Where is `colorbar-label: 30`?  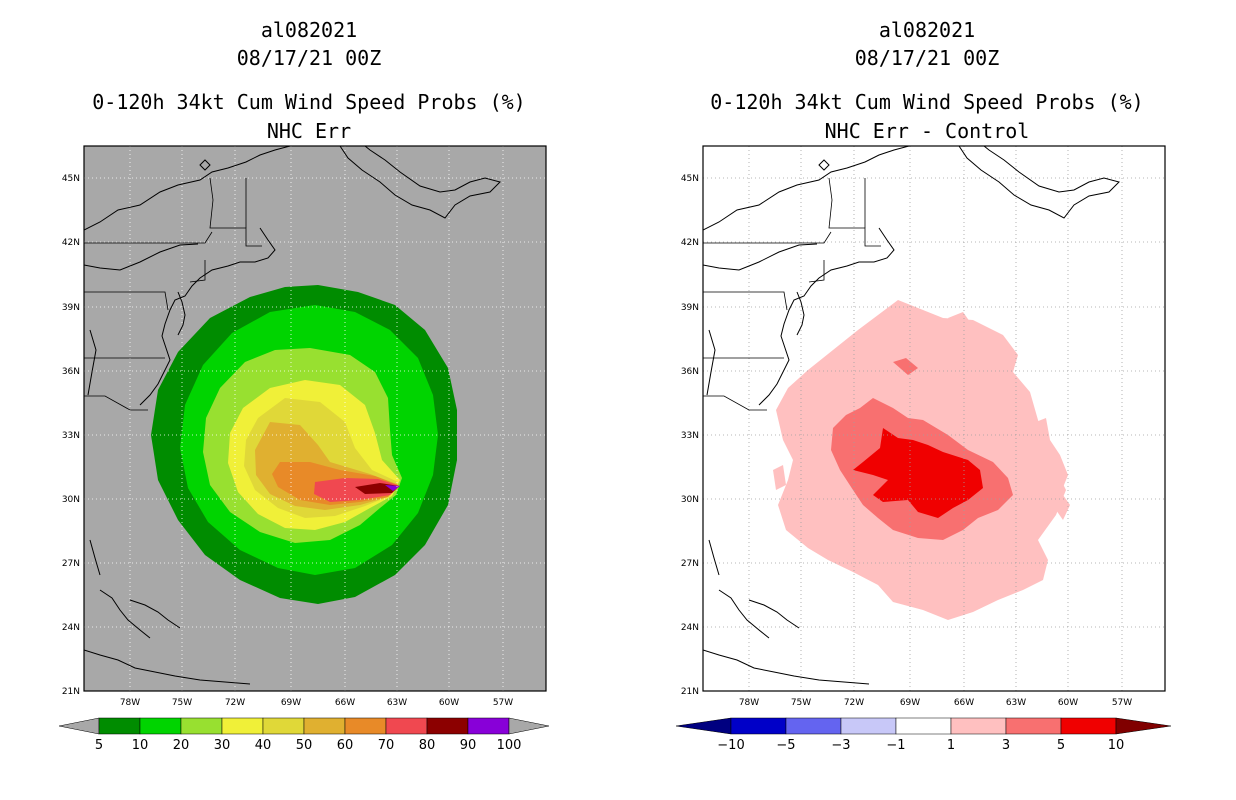
colorbar-label: 30 is located at coordinates (222, 745).